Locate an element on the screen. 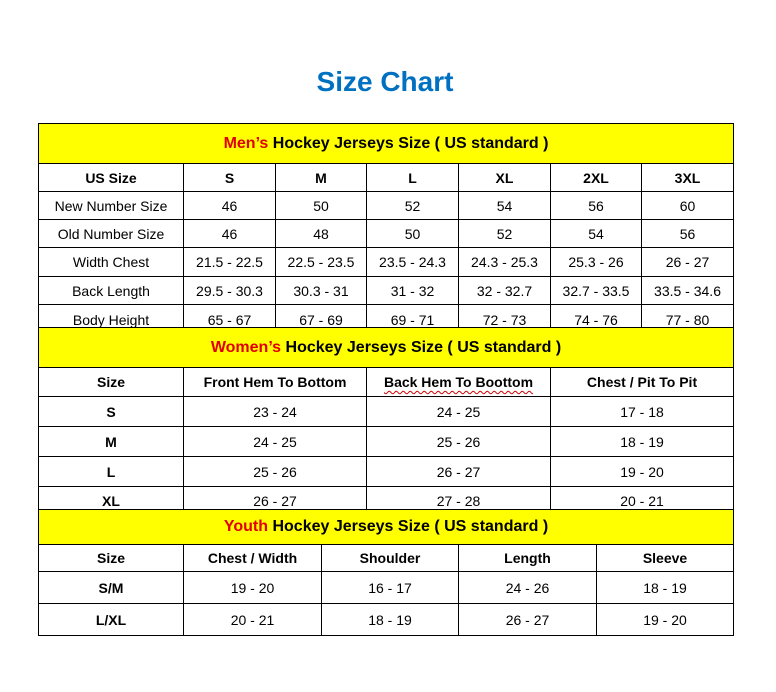  column-header-label: 3XL is located at coordinates (687, 177).